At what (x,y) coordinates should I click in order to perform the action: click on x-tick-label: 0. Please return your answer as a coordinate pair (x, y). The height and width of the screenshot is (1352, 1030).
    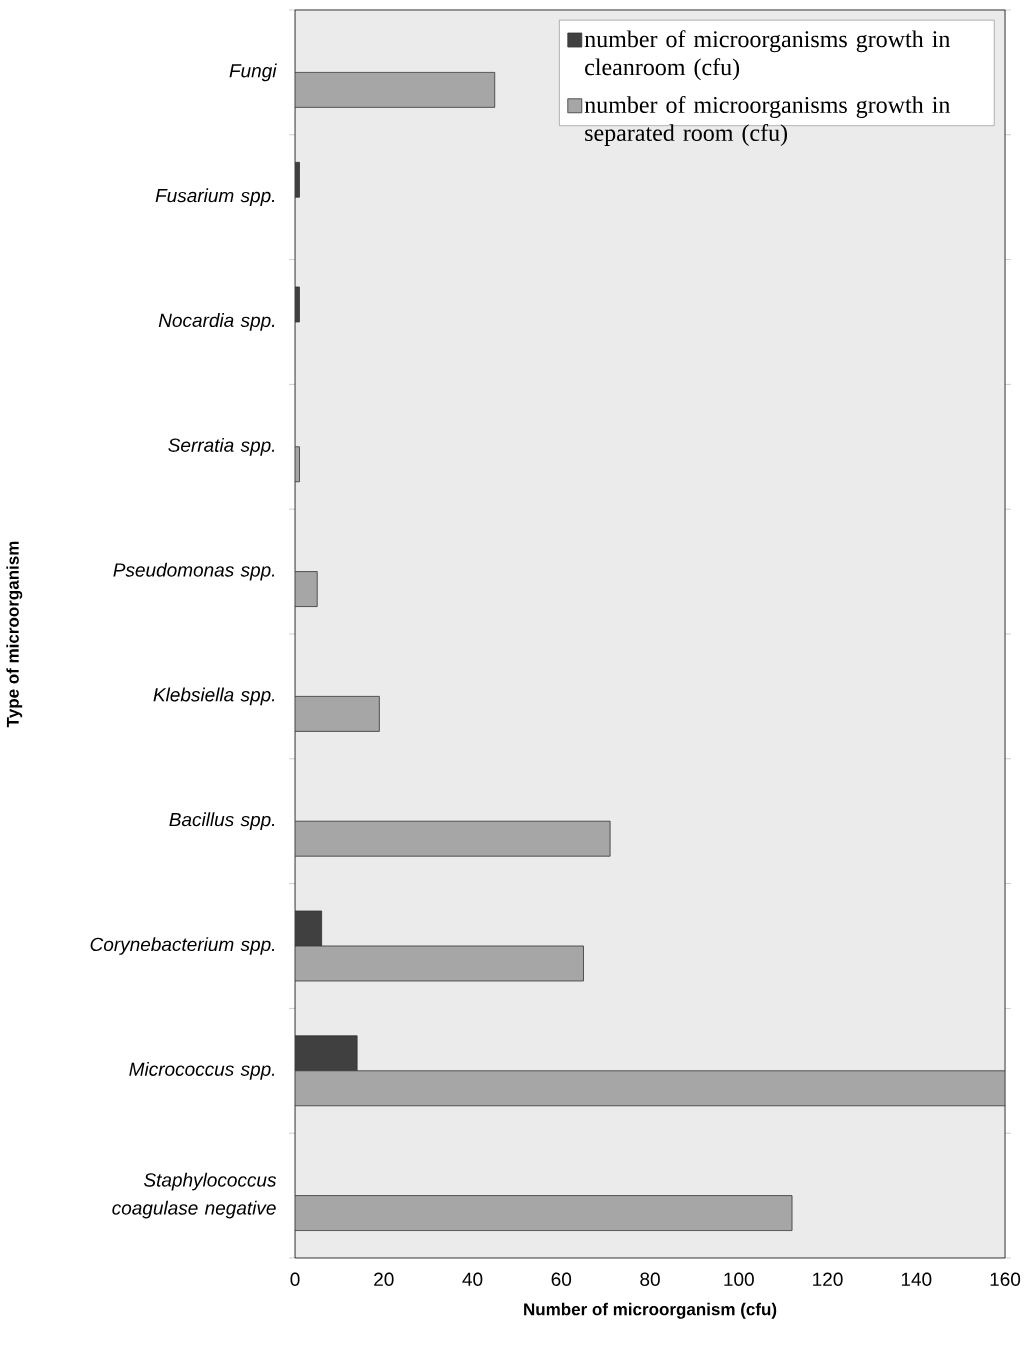
    Looking at the image, I should click on (295, 1279).